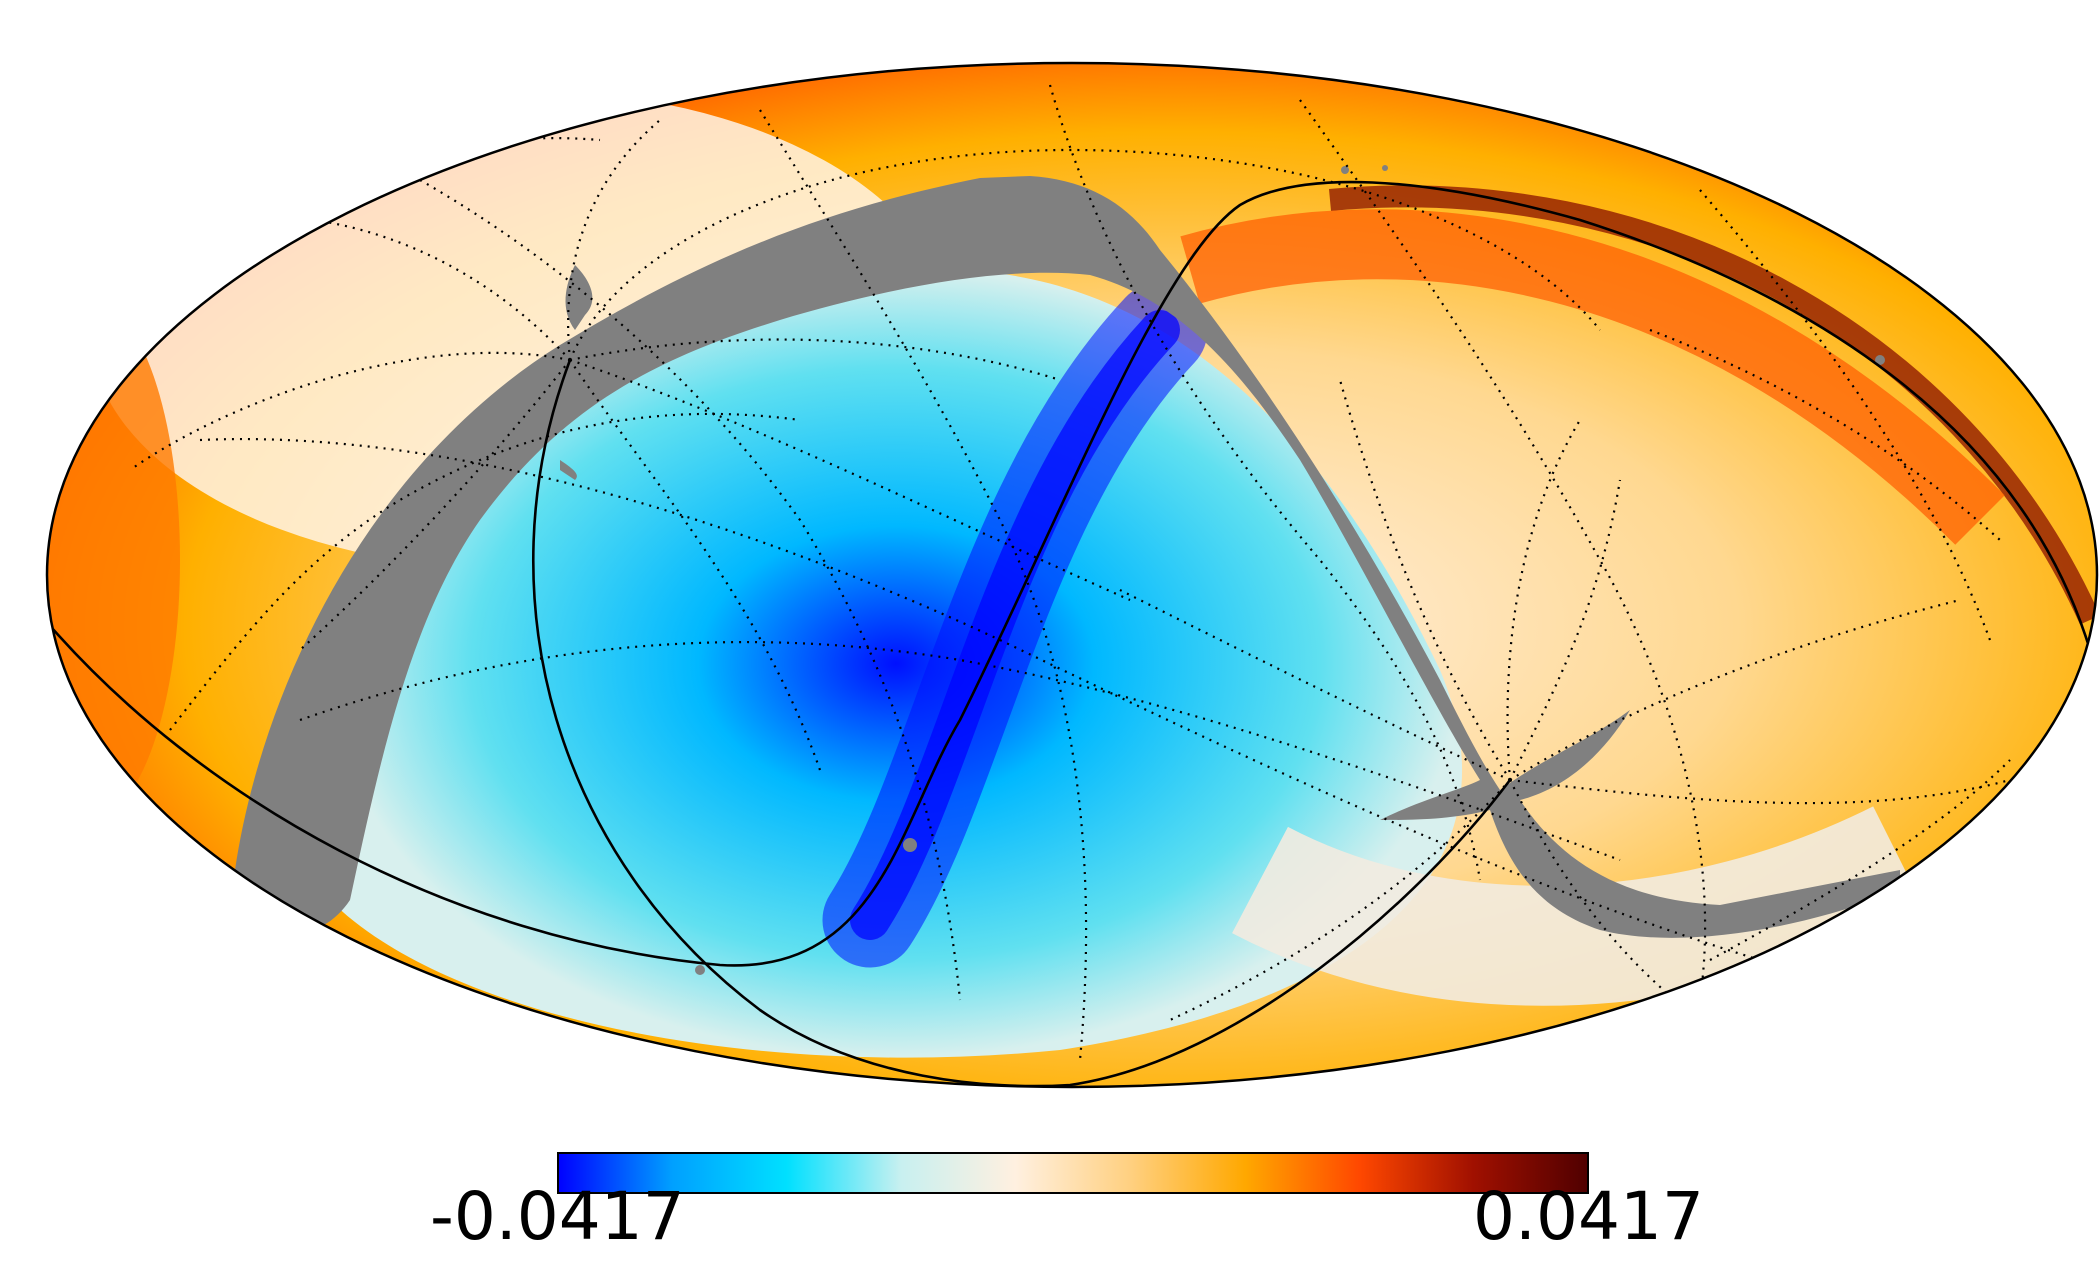  What do you see at coordinates (113, 560) in the screenshot?
I see `warm-edge-left` at bounding box center [113, 560].